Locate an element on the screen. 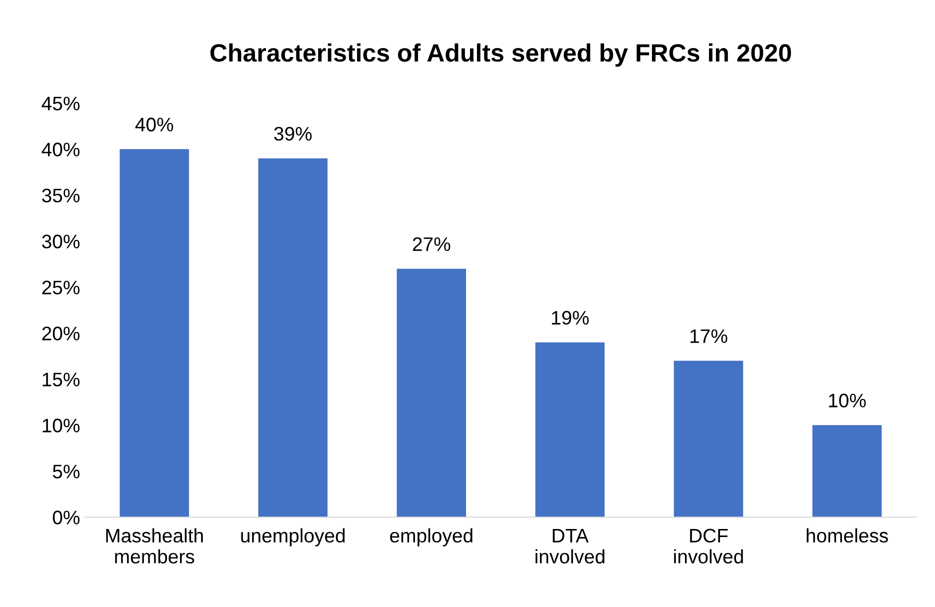 The width and height of the screenshot is (935, 607). x-tick-label: homeless is located at coordinates (847, 535).